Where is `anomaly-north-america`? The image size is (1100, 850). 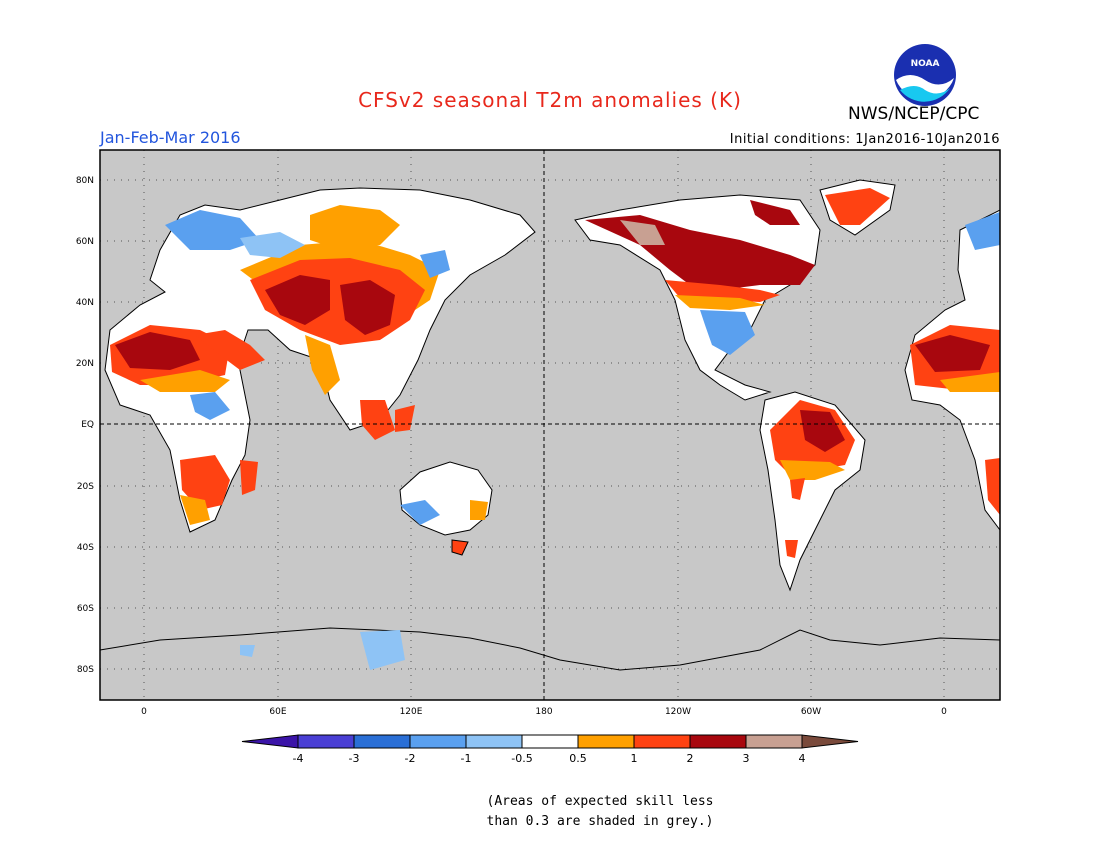 anomaly-north-america is located at coordinates (737, 271).